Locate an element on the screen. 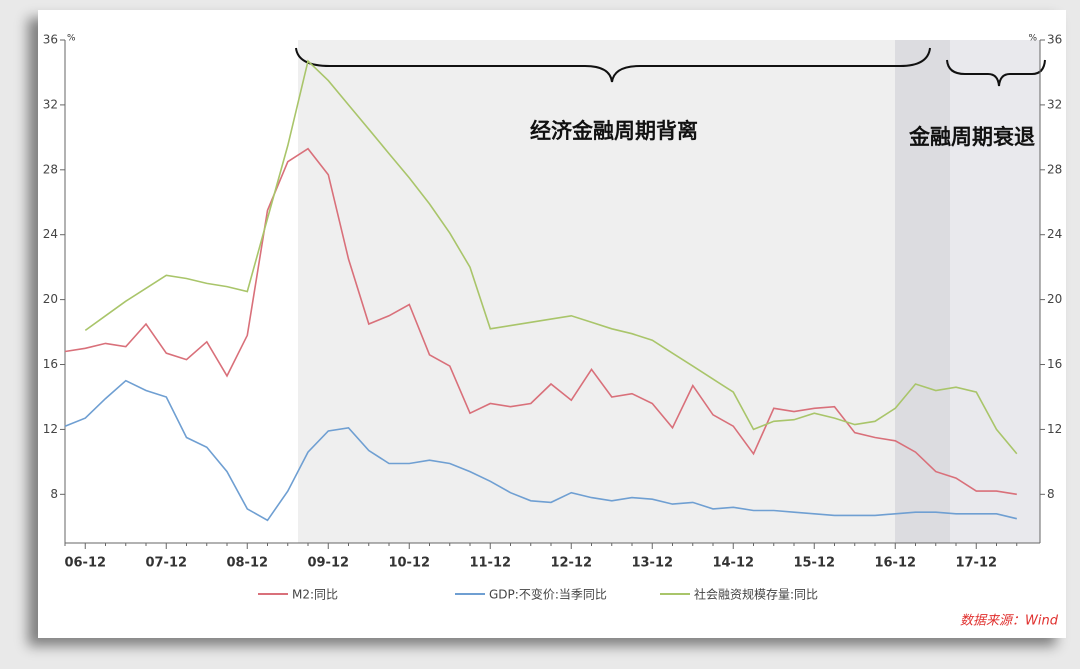 The width and height of the screenshot is (1080, 669). x-tick-label: 07-12 is located at coordinates (166, 563).